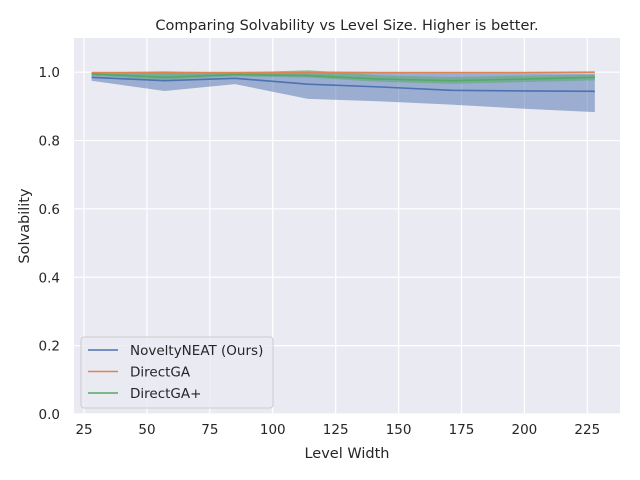  What do you see at coordinates (49, 278) in the screenshot?
I see `y-tick-label: 0.4` at bounding box center [49, 278].